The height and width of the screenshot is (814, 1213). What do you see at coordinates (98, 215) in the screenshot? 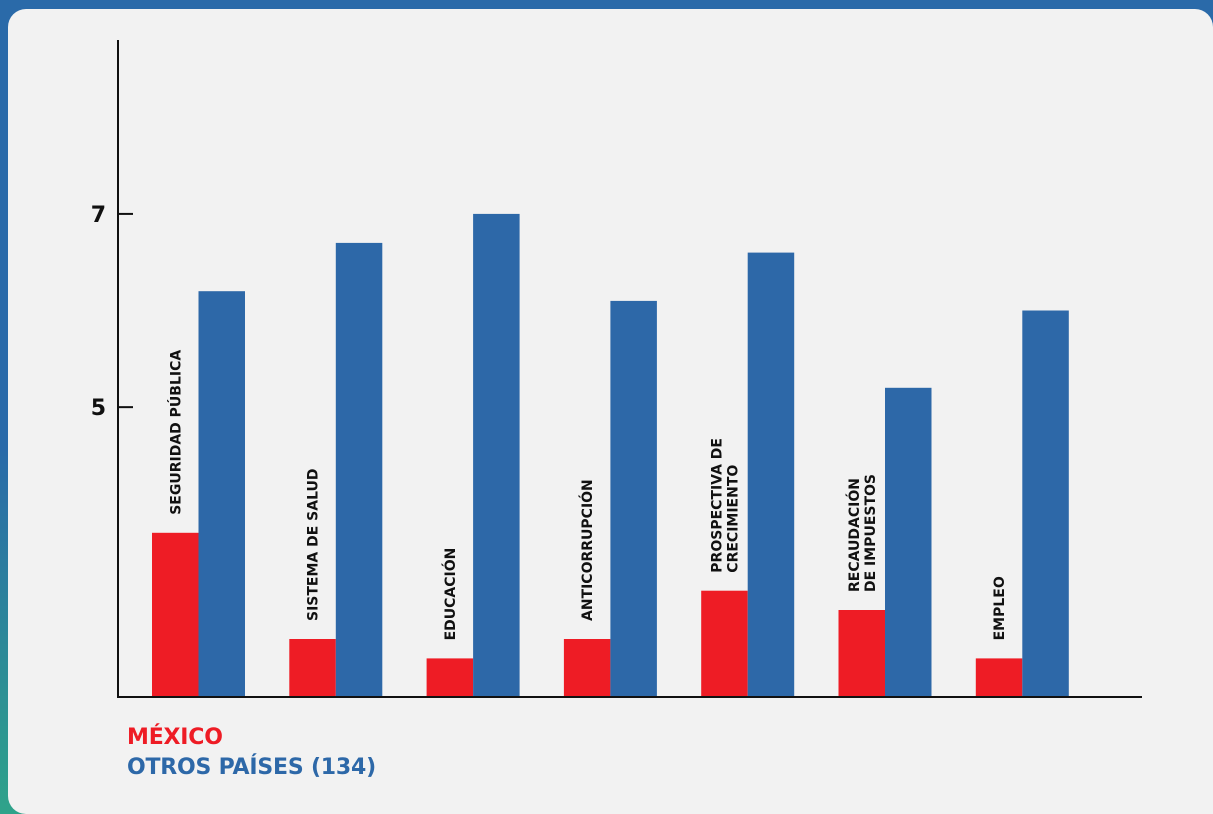
I see `y-tick-label-1: 7` at bounding box center [98, 215].